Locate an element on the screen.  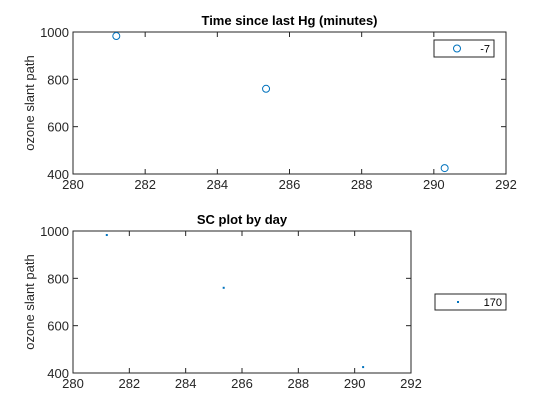
legend-label: 170 is located at coordinates (493, 303).